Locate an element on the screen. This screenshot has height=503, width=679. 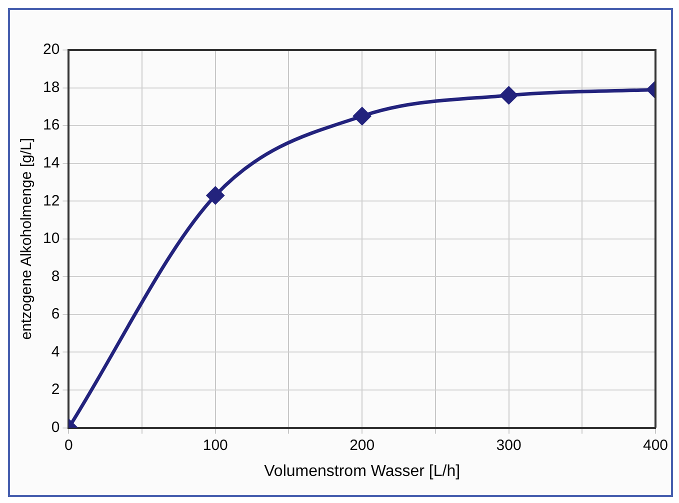
y-tick-label: 0 is located at coordinates (55, 427).